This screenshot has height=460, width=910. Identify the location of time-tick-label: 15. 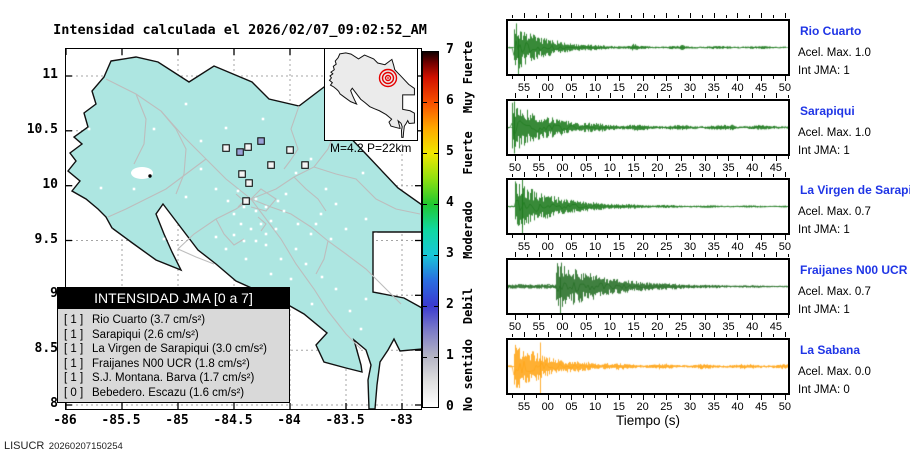
(618, 88).